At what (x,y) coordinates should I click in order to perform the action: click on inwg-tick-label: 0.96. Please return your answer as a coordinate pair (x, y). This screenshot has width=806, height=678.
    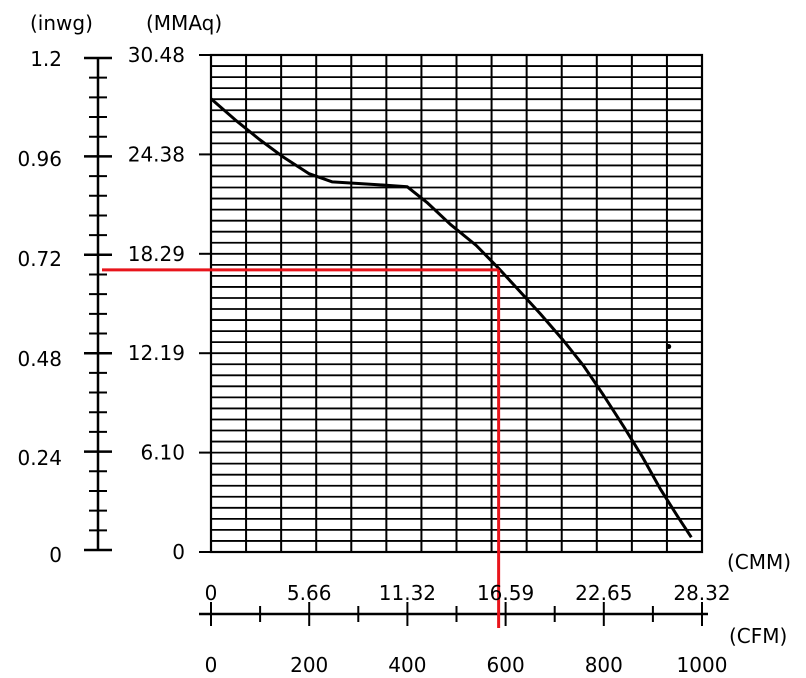
    Looking at the image, I should click on (39, 159).